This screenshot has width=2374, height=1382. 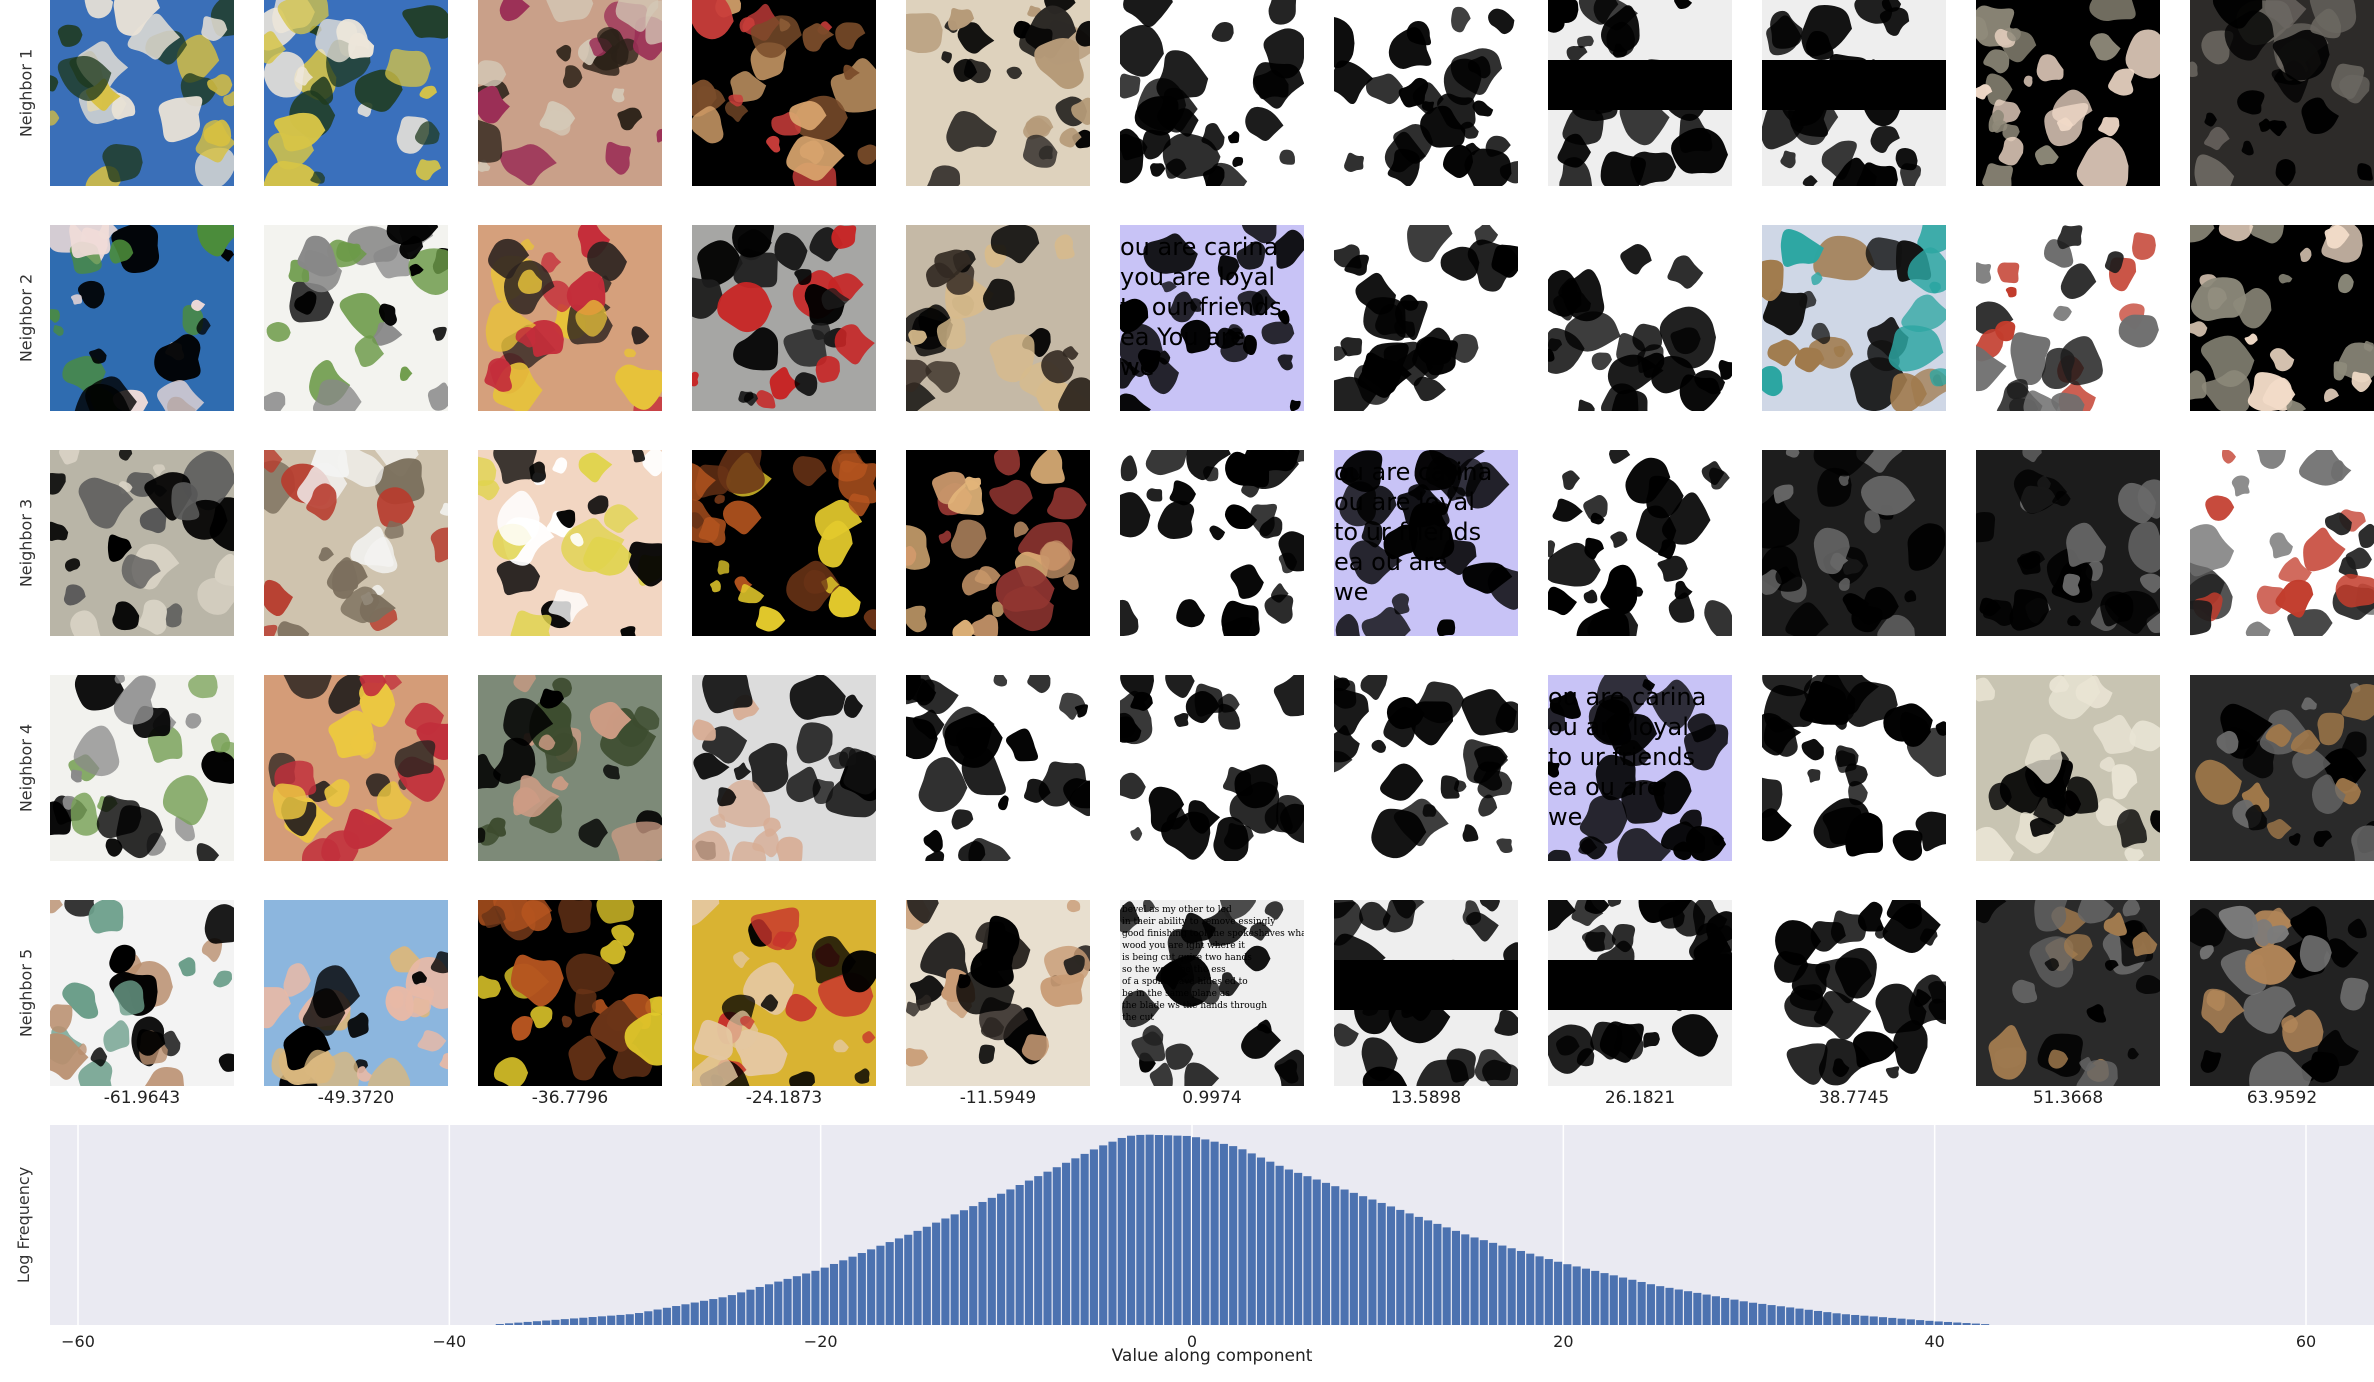 What do you see at coordinates (1854, 1098) in the screenshot?
I see `column-value-label: 38.7745` at bounding box center [1854, 1098].